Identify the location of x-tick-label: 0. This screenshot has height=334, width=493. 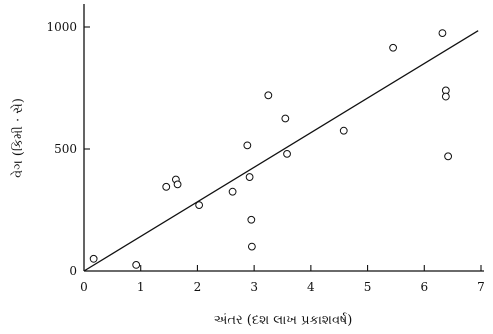
(84, 287).